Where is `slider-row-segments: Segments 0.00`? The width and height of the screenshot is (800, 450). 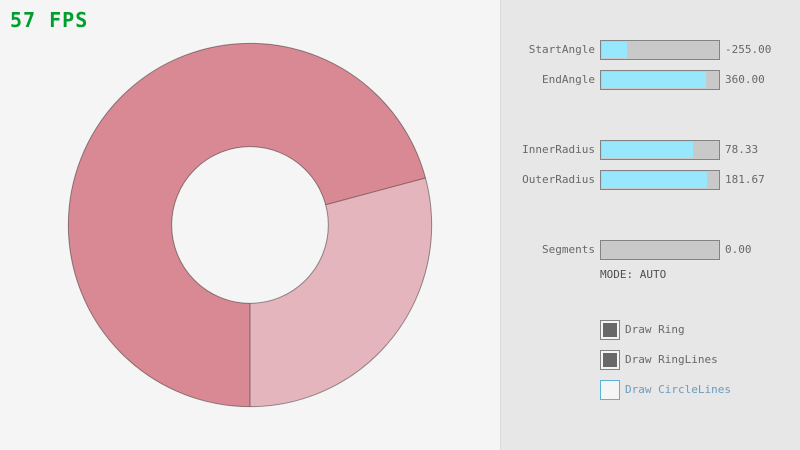 slider-row-segments: Segments 0.00 is located at coordinates (650, 250).